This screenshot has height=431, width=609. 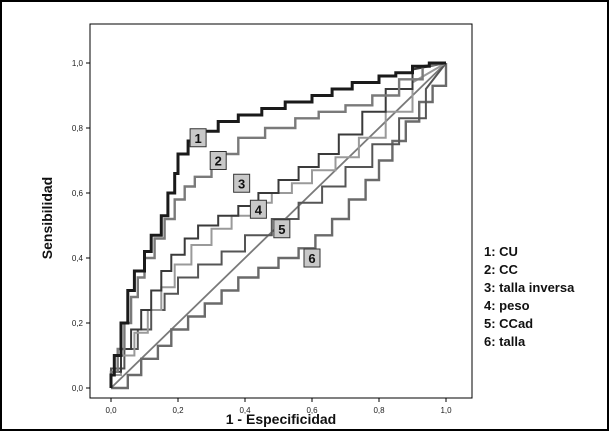 I want to click on x-tick-label: 0,6, so click(x=312, y=410).